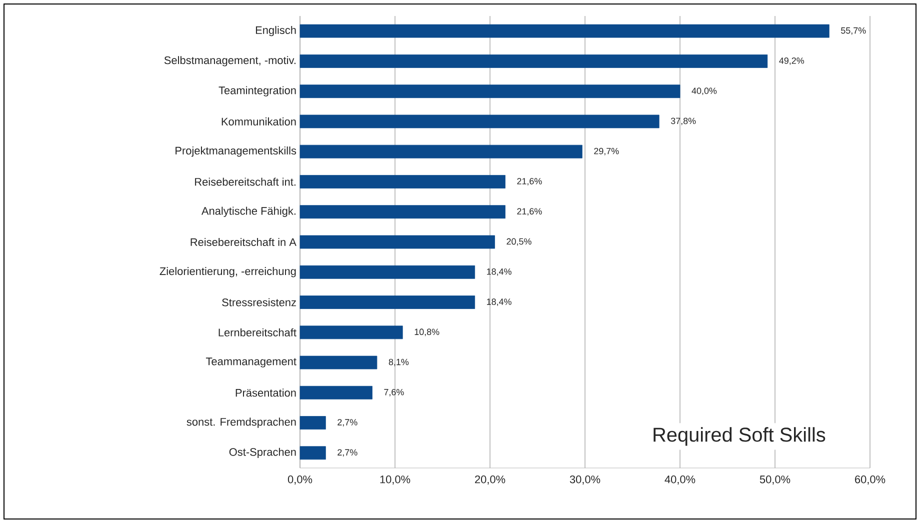 The height and width of the screenshot is (523, 920). What do you see at coordinates (300, 480) in the screenshot?
I see `x-tick-label: 0,0%` at bounding box center [300, 480].